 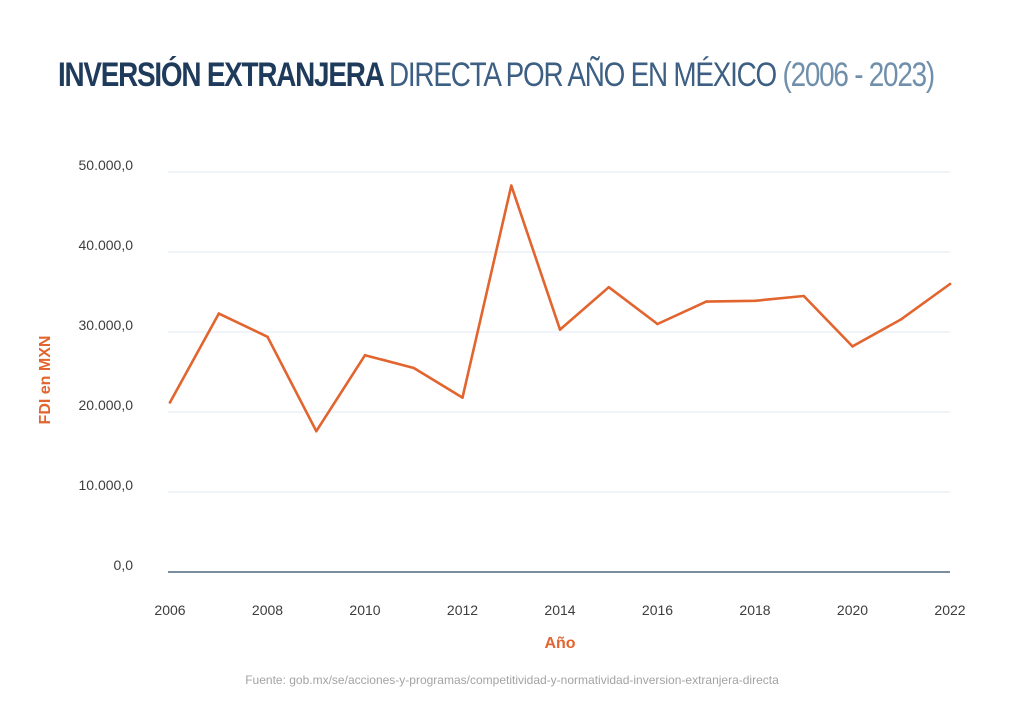 I want to click on title-part-2: DIRECTA POR AÑO EN MÉXICO, so click(x=582, y=75).